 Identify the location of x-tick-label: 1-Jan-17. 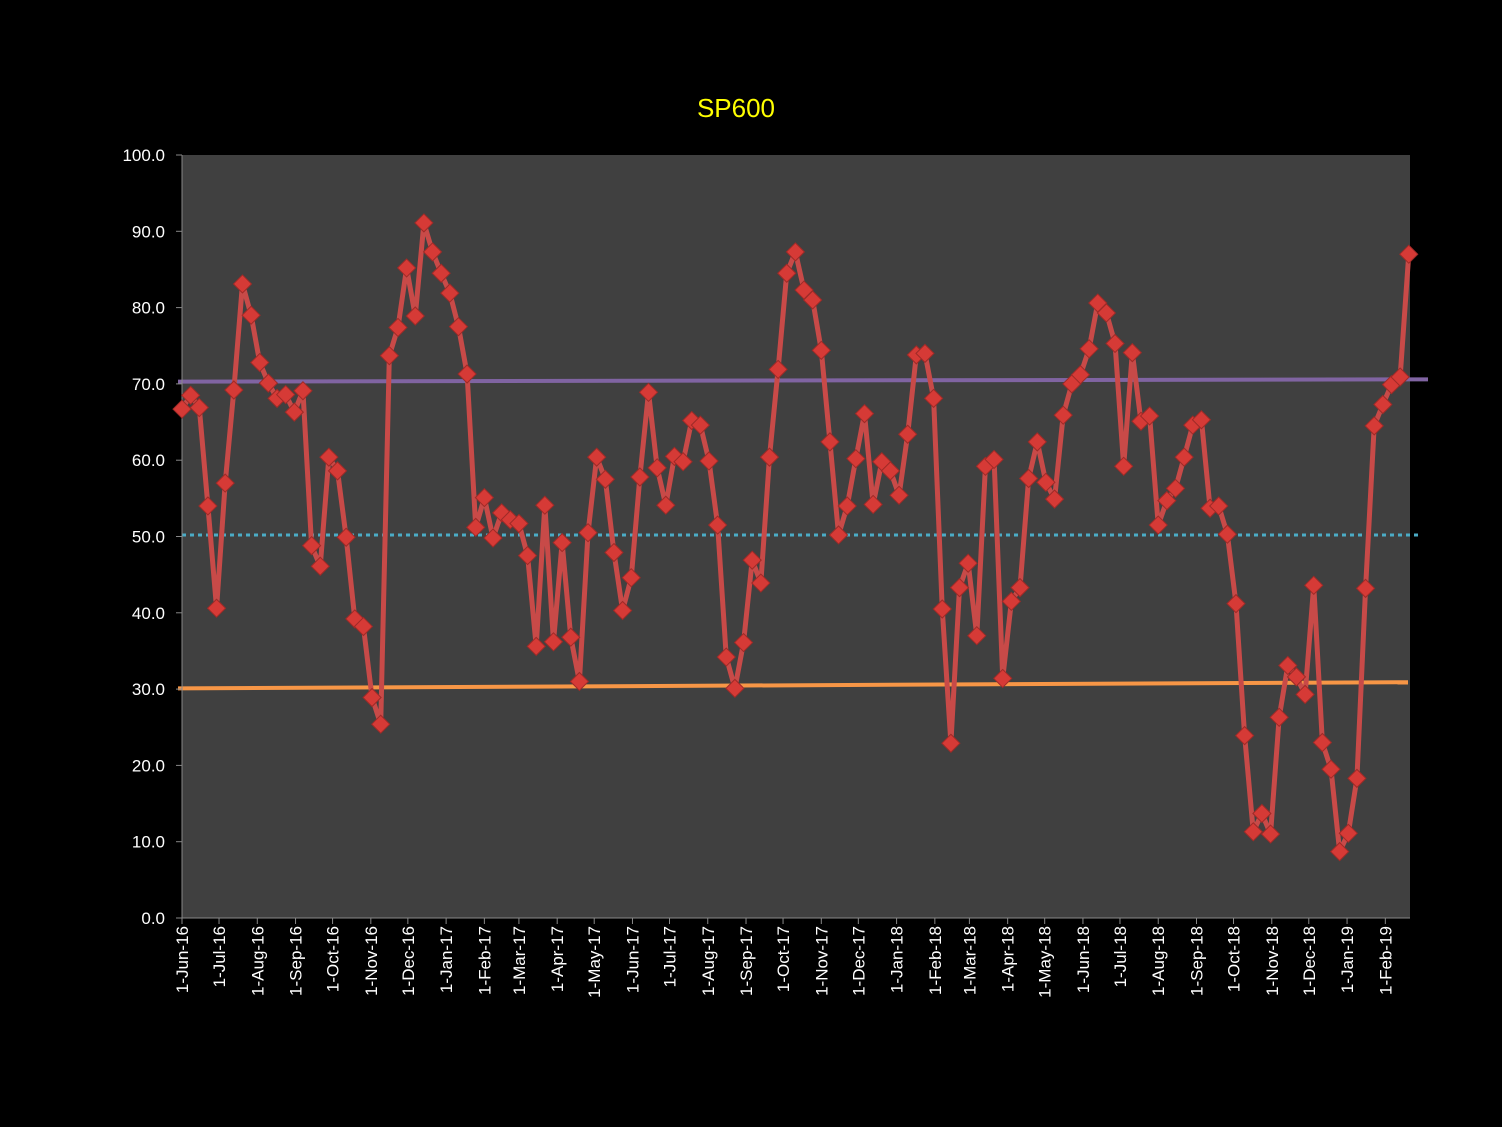
(446, 959).